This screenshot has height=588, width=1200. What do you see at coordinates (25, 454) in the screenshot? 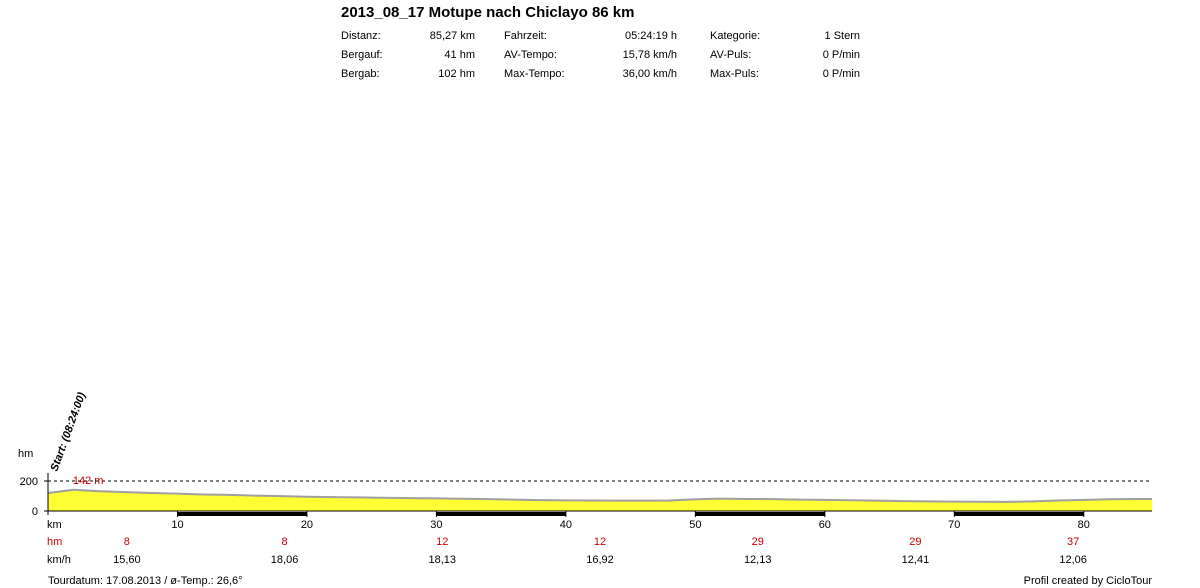
I see `y-axis-label: hm` at bounding box center [25, 454].